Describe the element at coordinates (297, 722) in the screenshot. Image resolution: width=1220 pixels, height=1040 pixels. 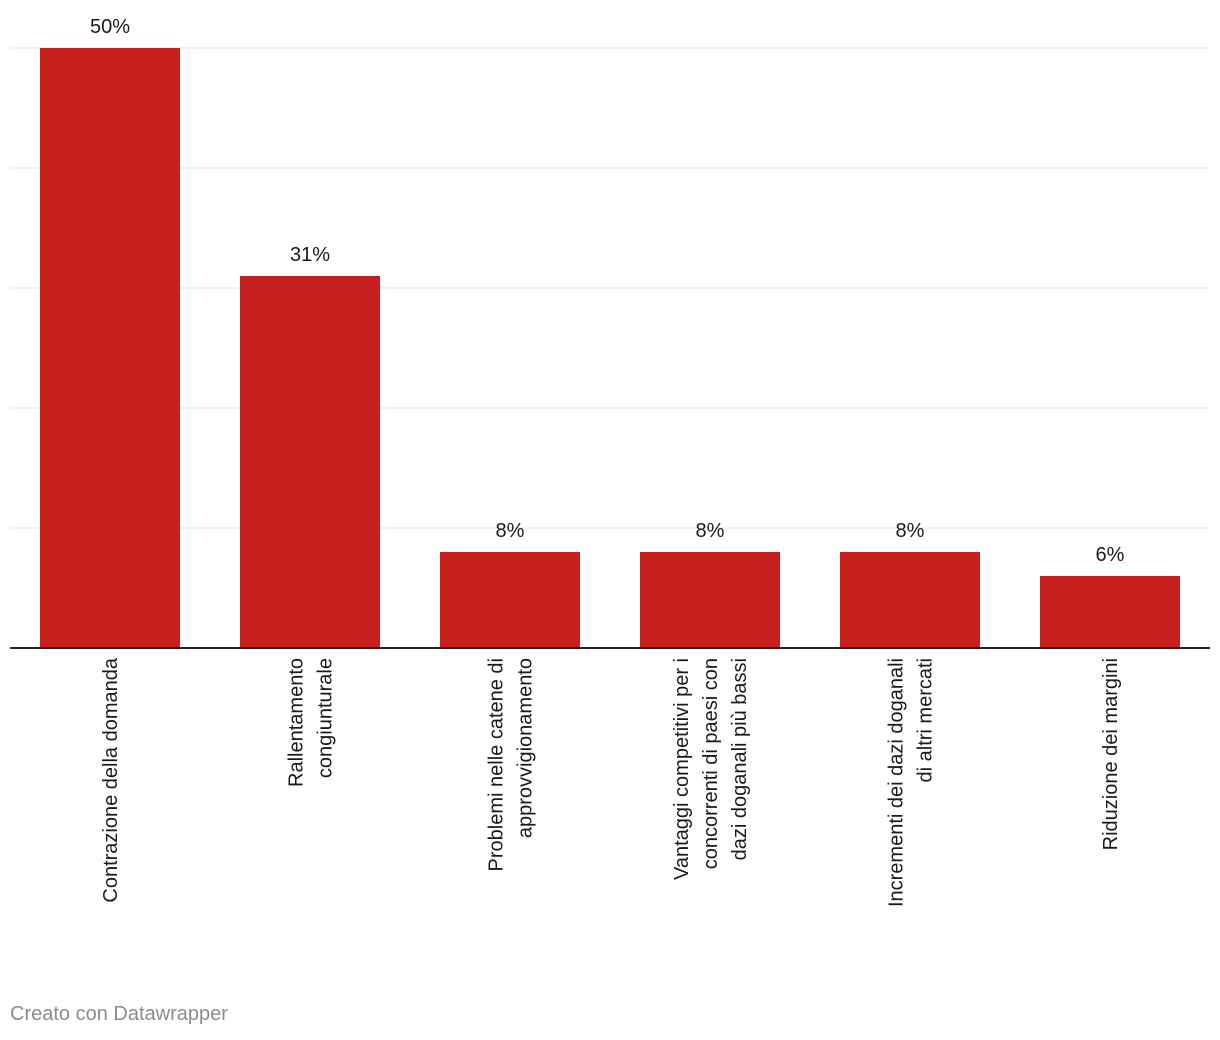
I see `category-label-line: Rallentamento` at that location.